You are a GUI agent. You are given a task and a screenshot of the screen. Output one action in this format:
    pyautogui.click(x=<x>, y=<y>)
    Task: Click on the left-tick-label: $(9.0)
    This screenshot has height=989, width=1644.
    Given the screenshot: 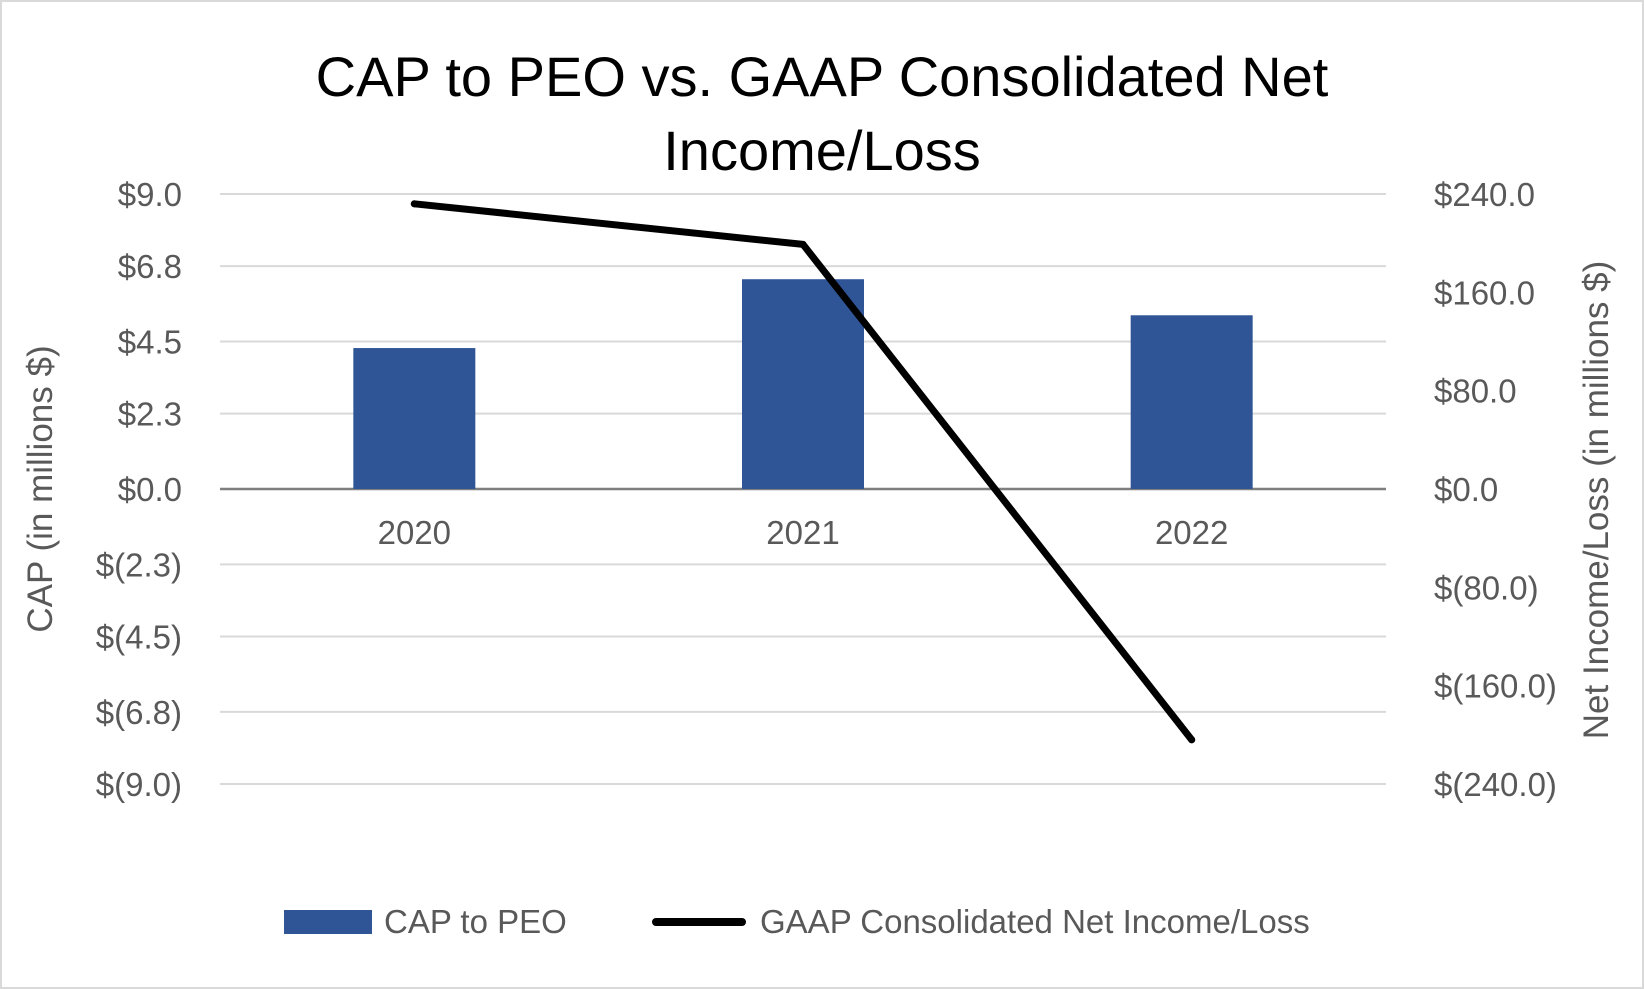 What is the action you would take?
    pyautogui.click(x=139, y=784)
    